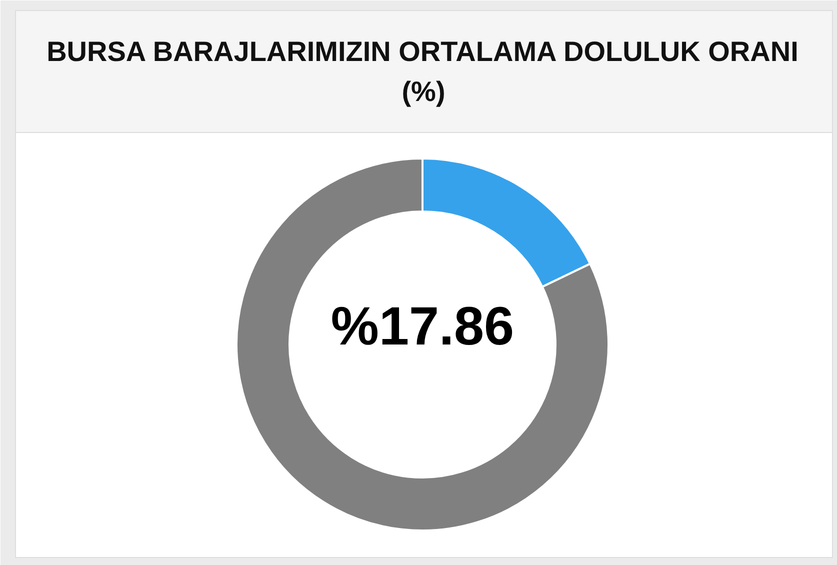  Describe the element at coordinates (422, 71) in the screenshot. I see `chart-title: BURSA BARAJLARIMIZIN ORTALAMA DOLULUK ORANI (%)` at that location.